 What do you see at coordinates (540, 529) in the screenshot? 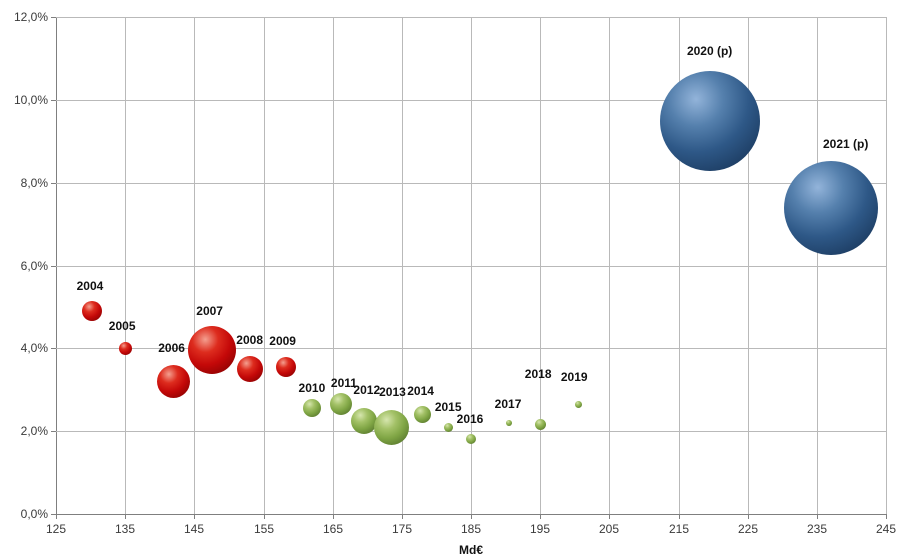
I see `x-tick-label: 195` at bounding box center [540, 529].